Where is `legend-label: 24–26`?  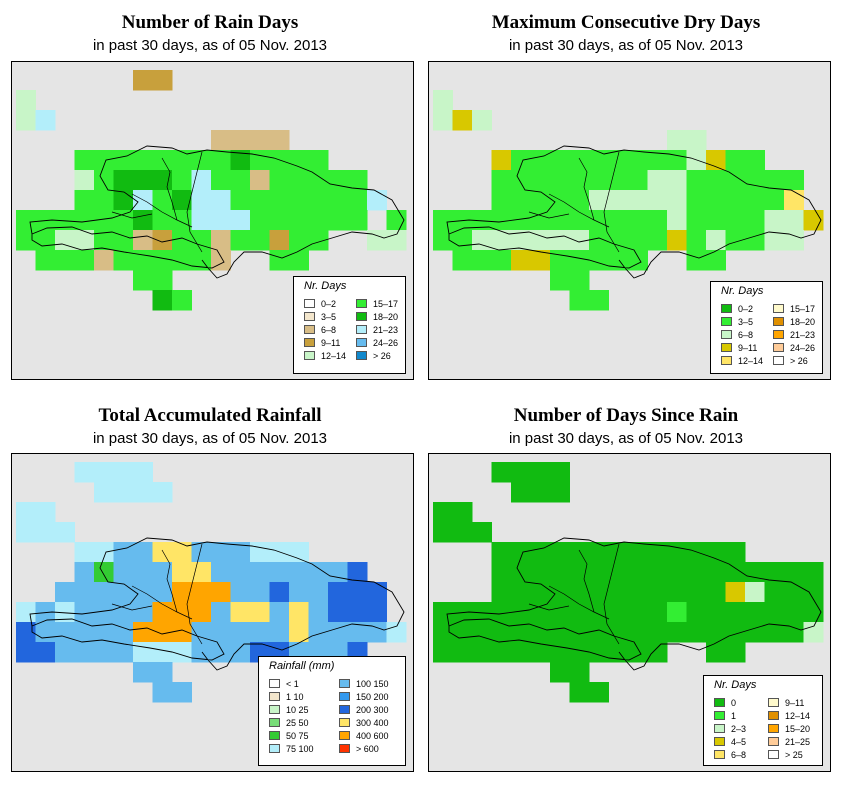
legend-label: 24–26 is located at coordinates (386, 342).